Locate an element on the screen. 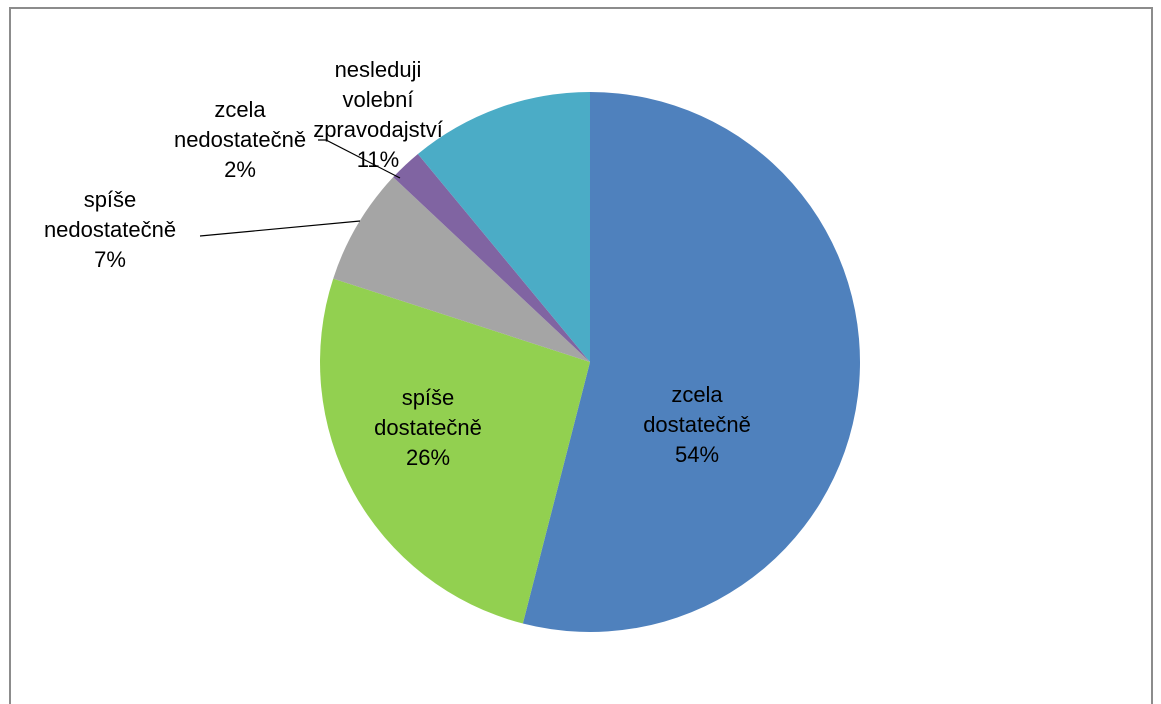  category-label: spíše dostatečně is located at coordinates (428, 412).